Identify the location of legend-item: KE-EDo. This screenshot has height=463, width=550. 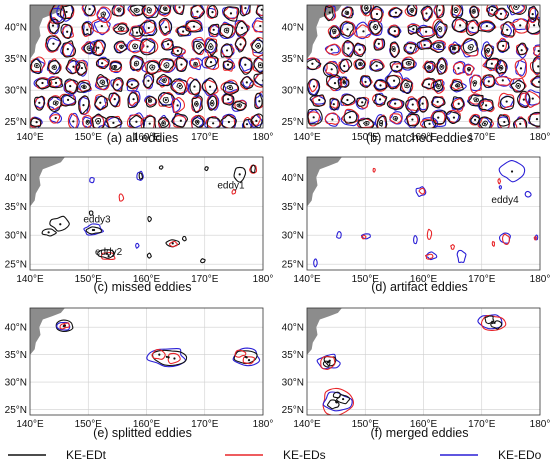
(491, 455).